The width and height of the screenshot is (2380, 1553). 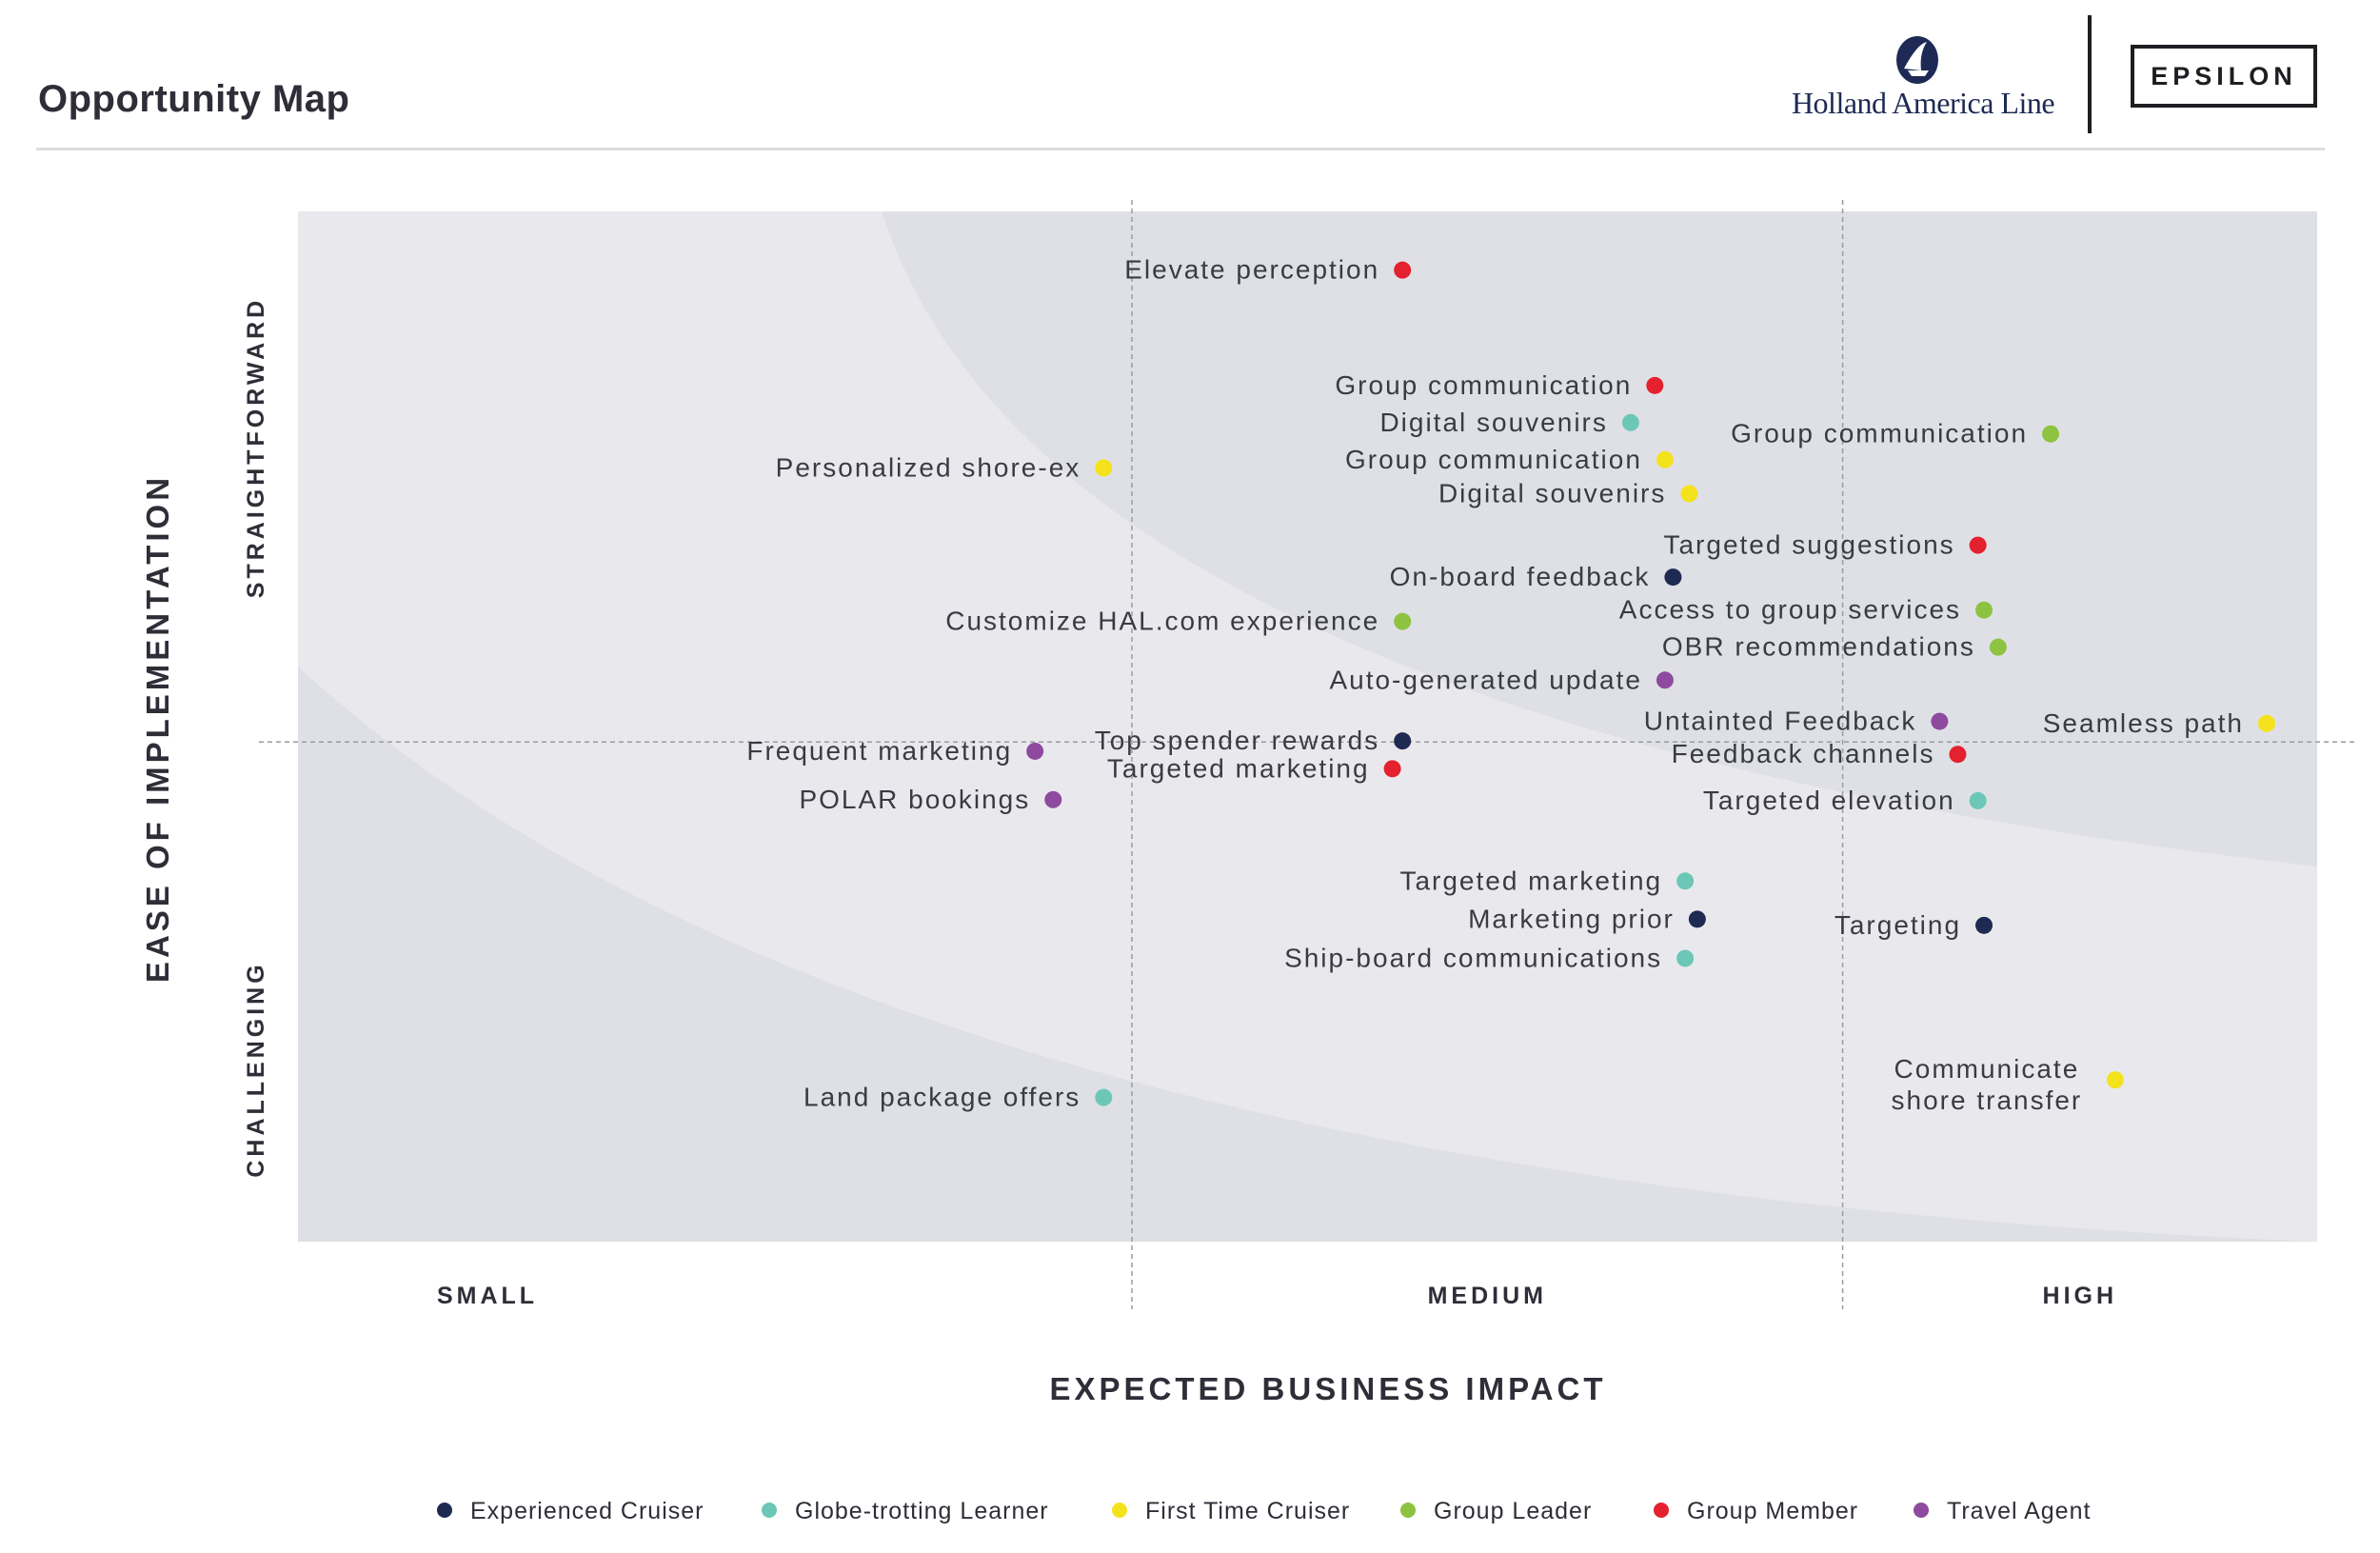 What do you see at coordinates (942, 1097) in the screenshot?
I see `point-label: Land package offers` at bounding box center [942, 1097].